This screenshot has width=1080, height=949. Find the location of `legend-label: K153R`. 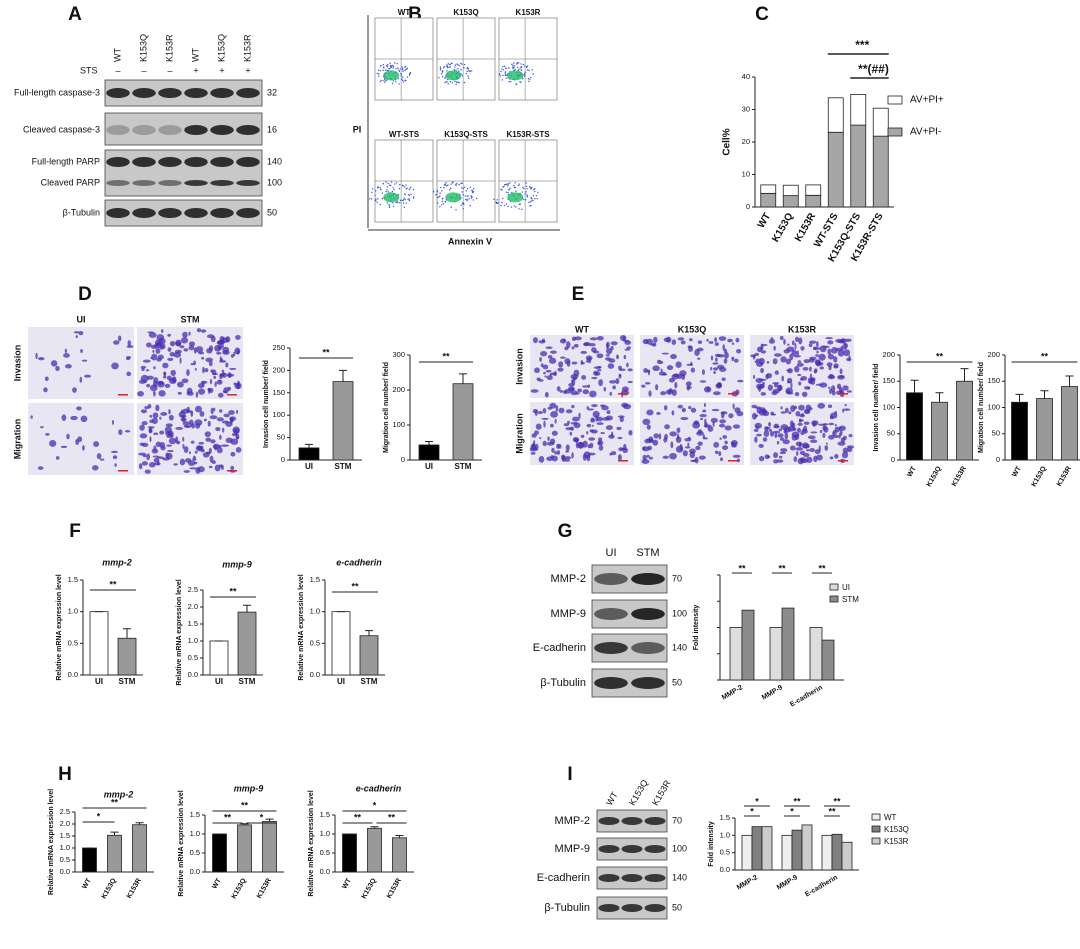

legend-label: K153R is located at coordinates (896, 841).